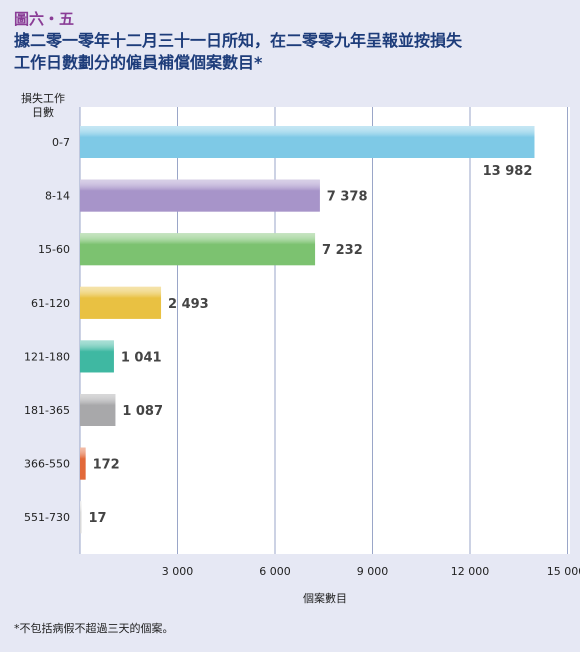 The image size is (580, 652). Describe the element at coordinates (106, 465) in the screenshot. I see `value-label: 172` at that location.